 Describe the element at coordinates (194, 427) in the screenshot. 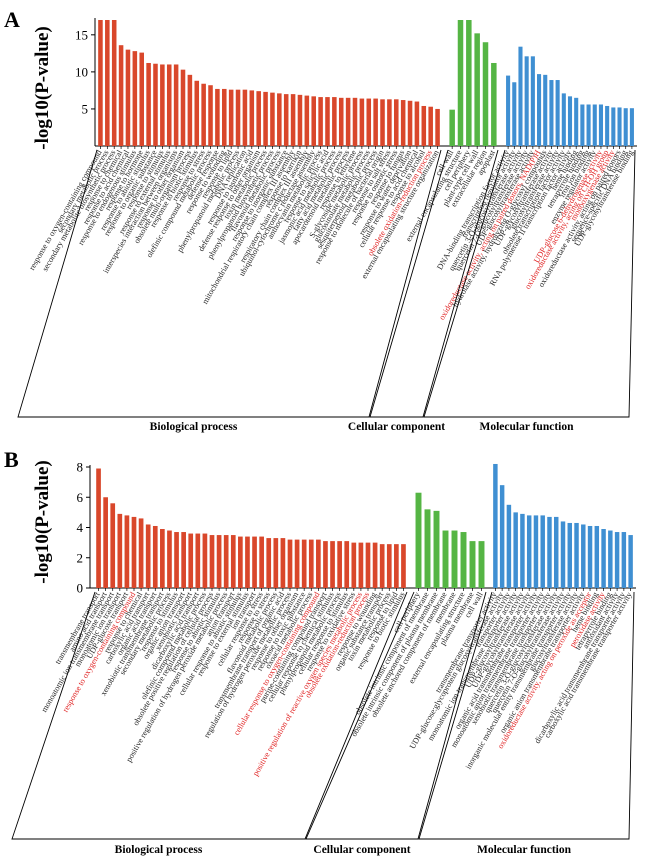

I see `group-label: Biological process` at that location.